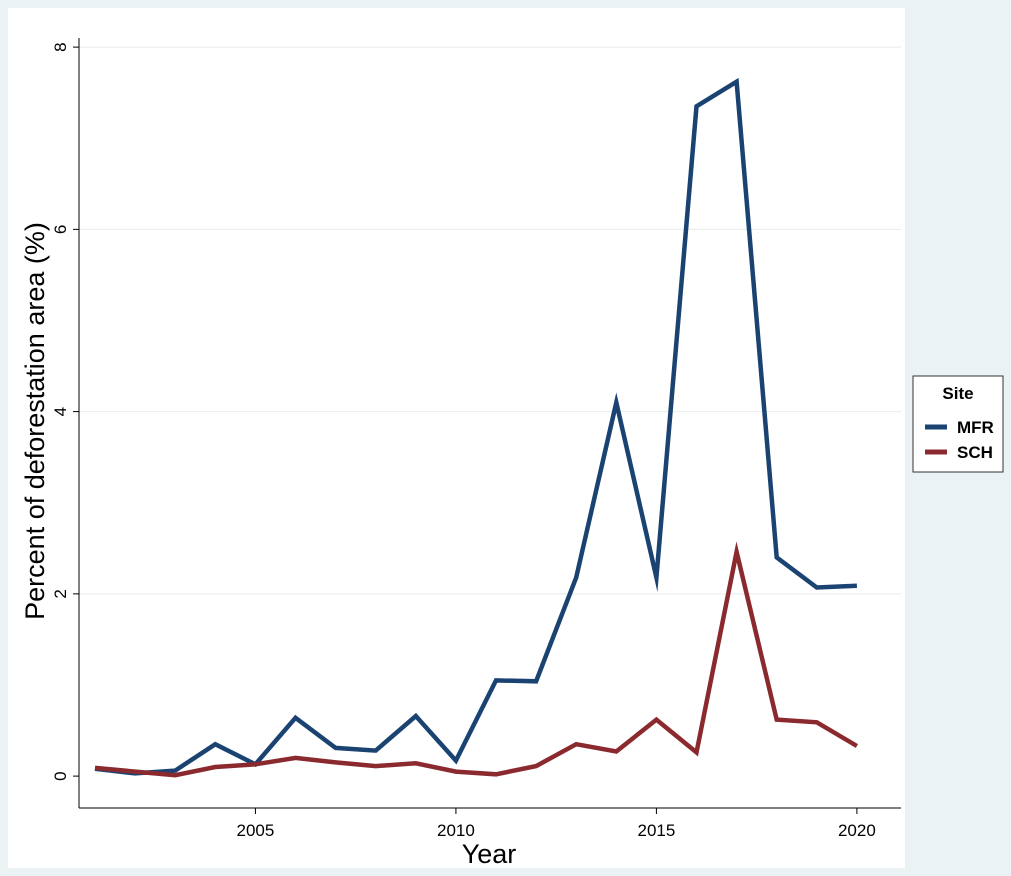 This screenshot has height=876, width=1011. I want to click on x-tick-label-2020: 2020, so click(857, 830).